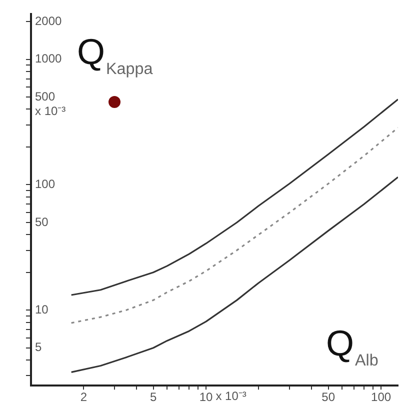  What do you see at coordinates (381, 397) in the screenshot?
I see `x-tick-label: 100` at bounding box center [381, 397].